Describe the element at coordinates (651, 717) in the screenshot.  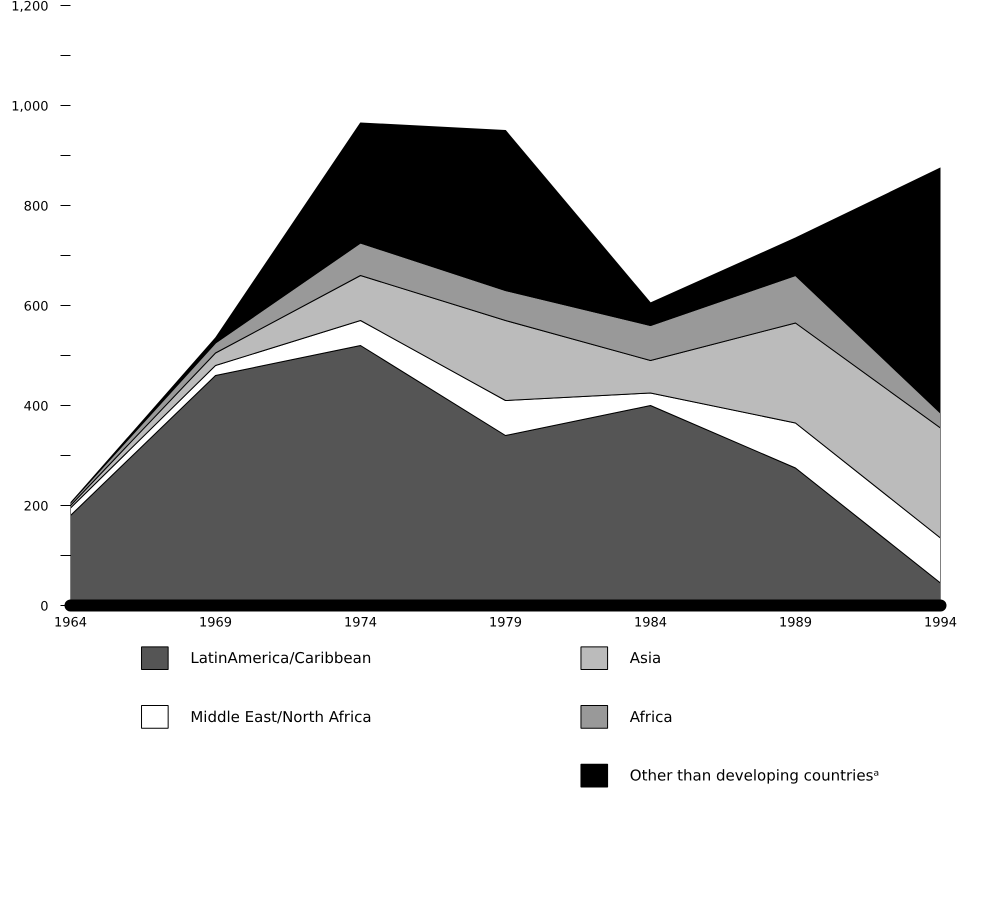
I see `legend-label: Africa` at that location.